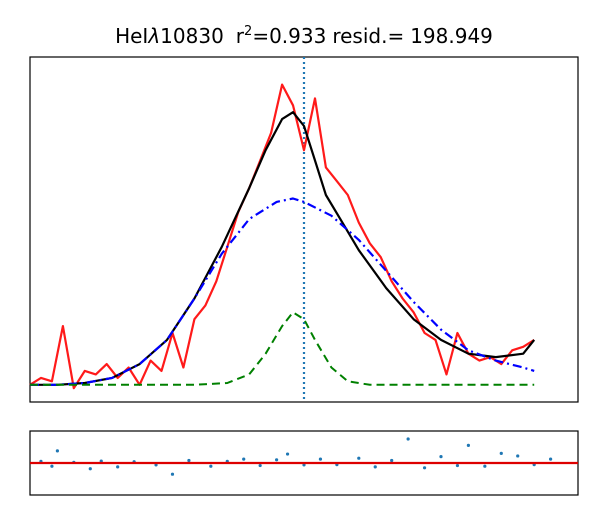  What do you see at coordinates (131, 36) in the screenshot?
I see `title-line: HeI` at bounding box center [131, 36].